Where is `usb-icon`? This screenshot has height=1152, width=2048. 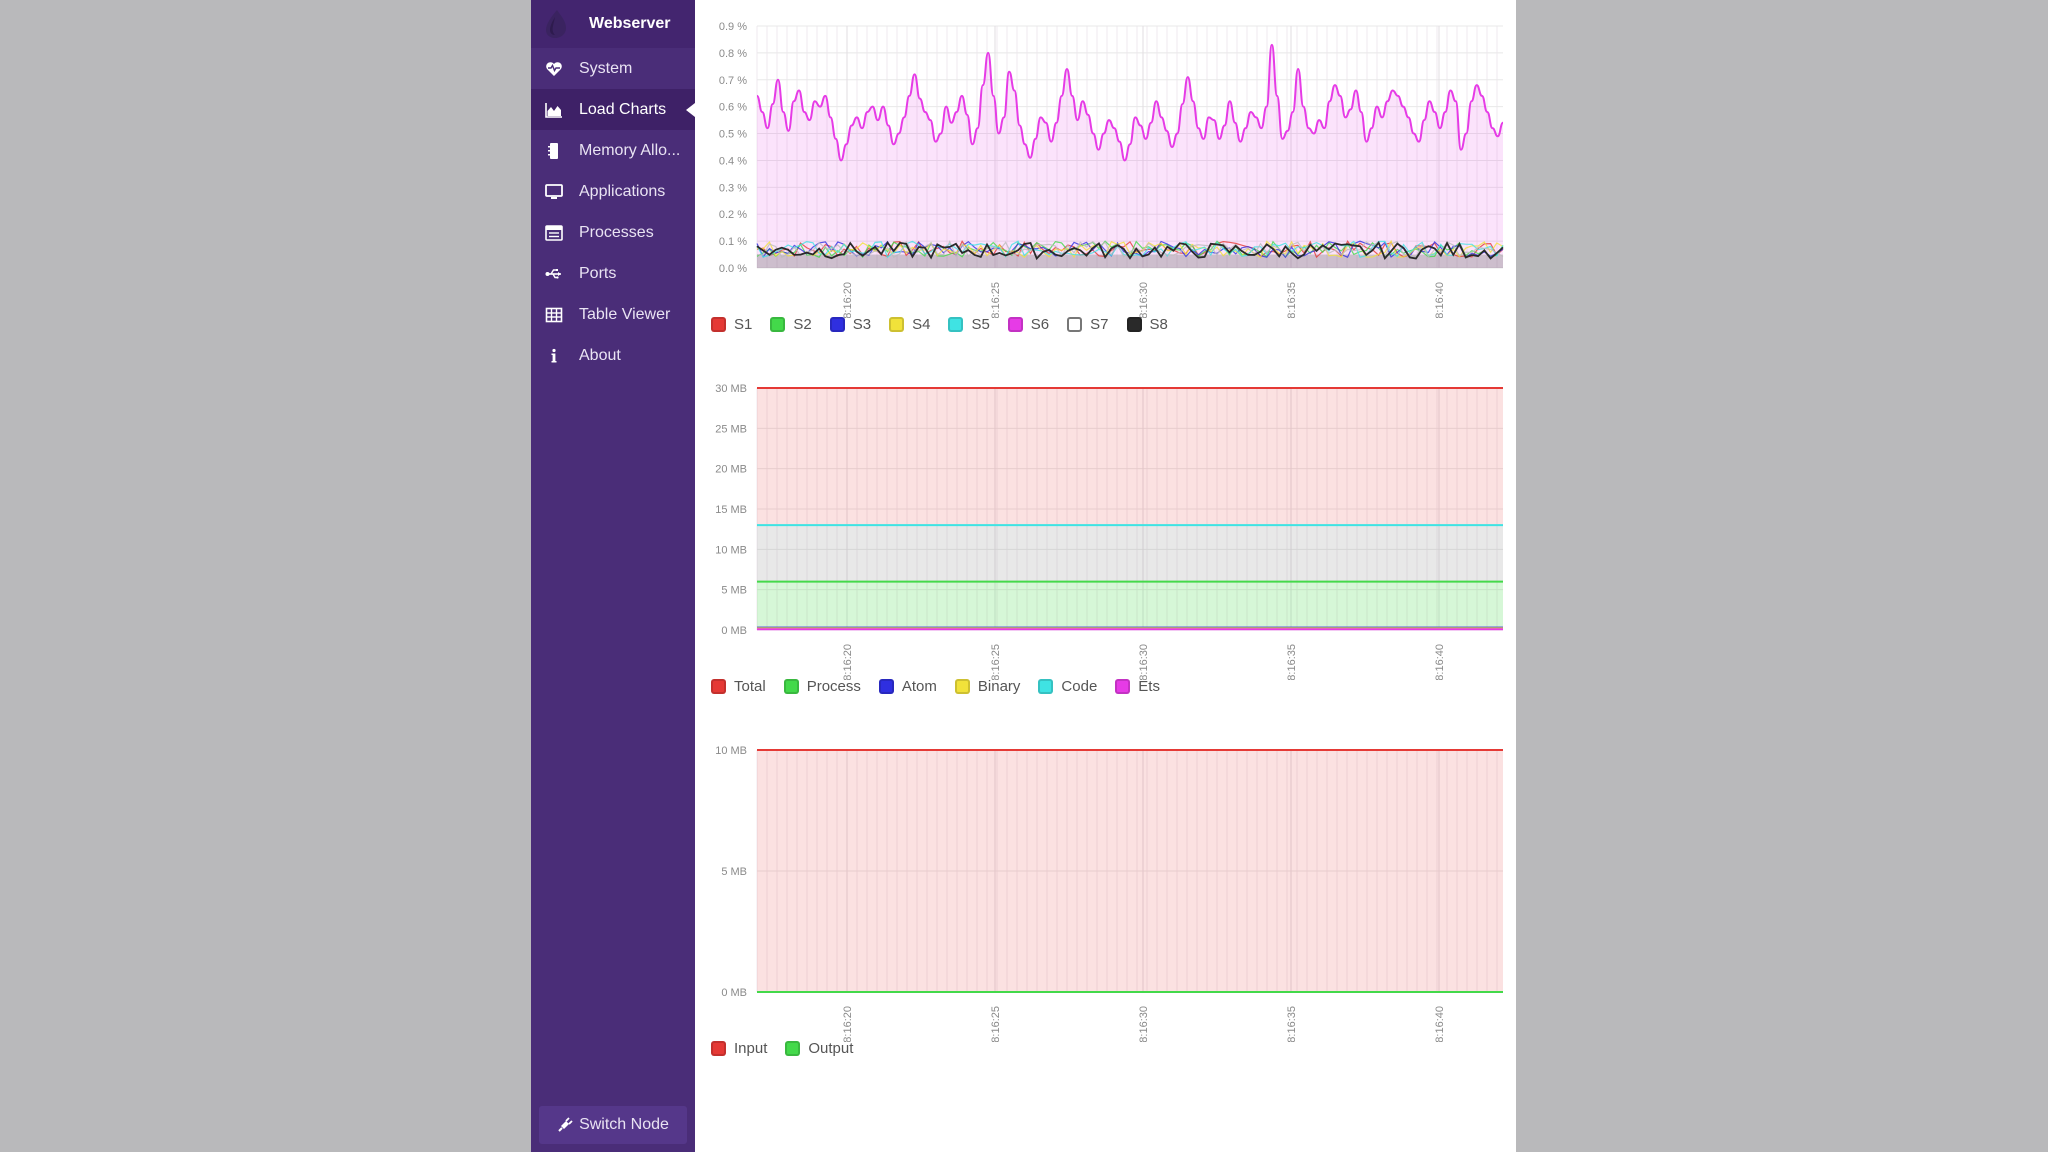 usb-icon is located at coordinates (554, 274).